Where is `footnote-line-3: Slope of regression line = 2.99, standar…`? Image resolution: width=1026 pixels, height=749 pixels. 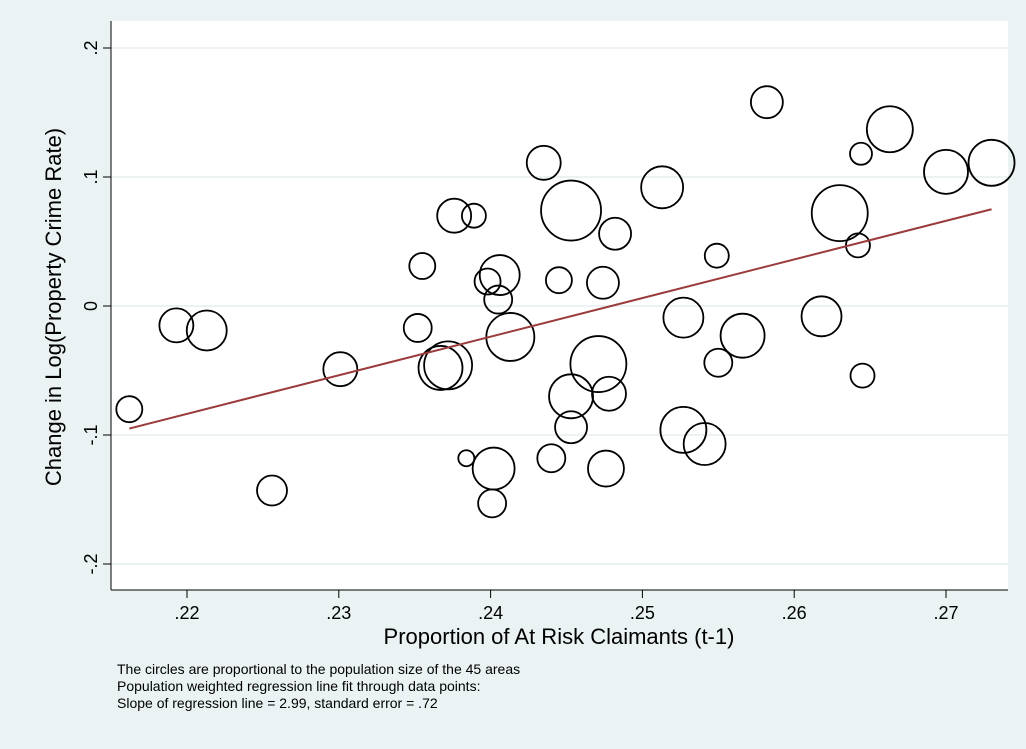 footnote-line-3: Slope of regression line = 2.99, standar… is located at coordinates (277, 703).